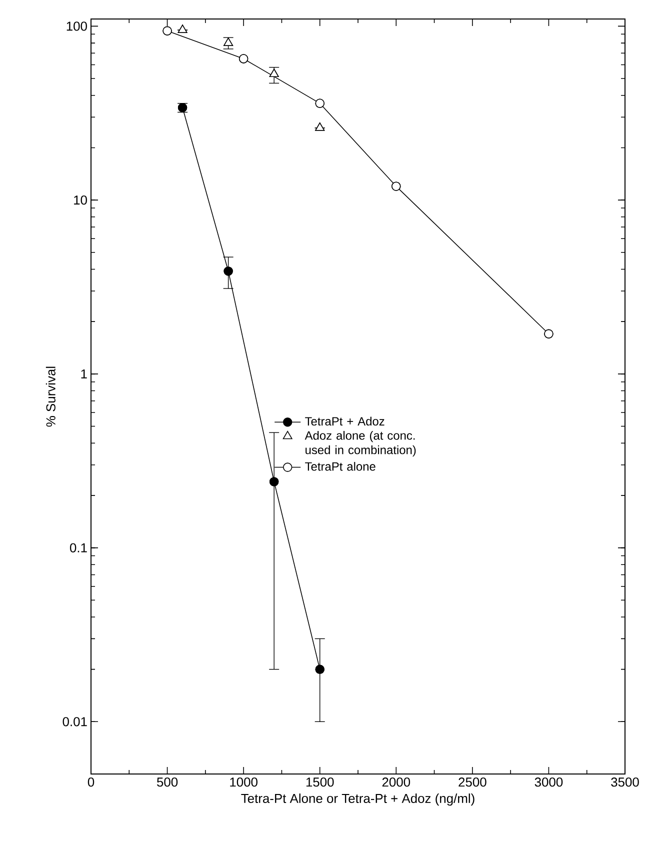 This screenshot has height=843, width=657. Describe the element at coordinates (357, 800) in the screenshot. I see `x-axis-title: Tetra-Pt Alone or Tetra-Pt + Adoz (ng/ml)` at that location.